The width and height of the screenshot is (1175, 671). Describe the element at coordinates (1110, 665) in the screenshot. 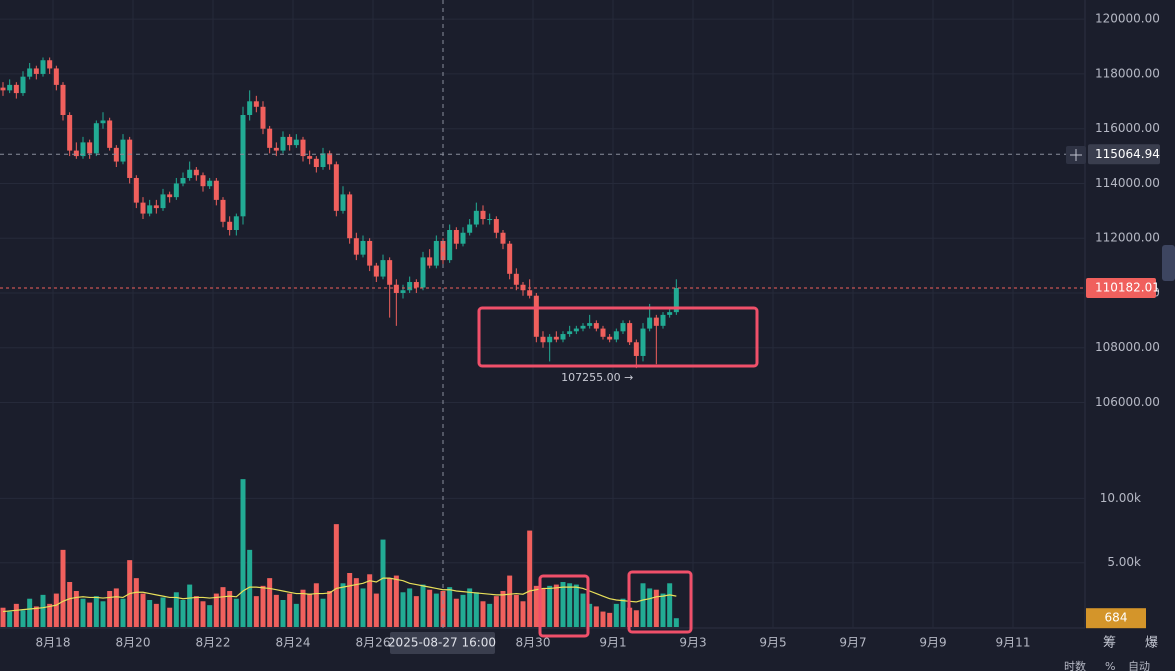

I see `footer-item: %` at that location.